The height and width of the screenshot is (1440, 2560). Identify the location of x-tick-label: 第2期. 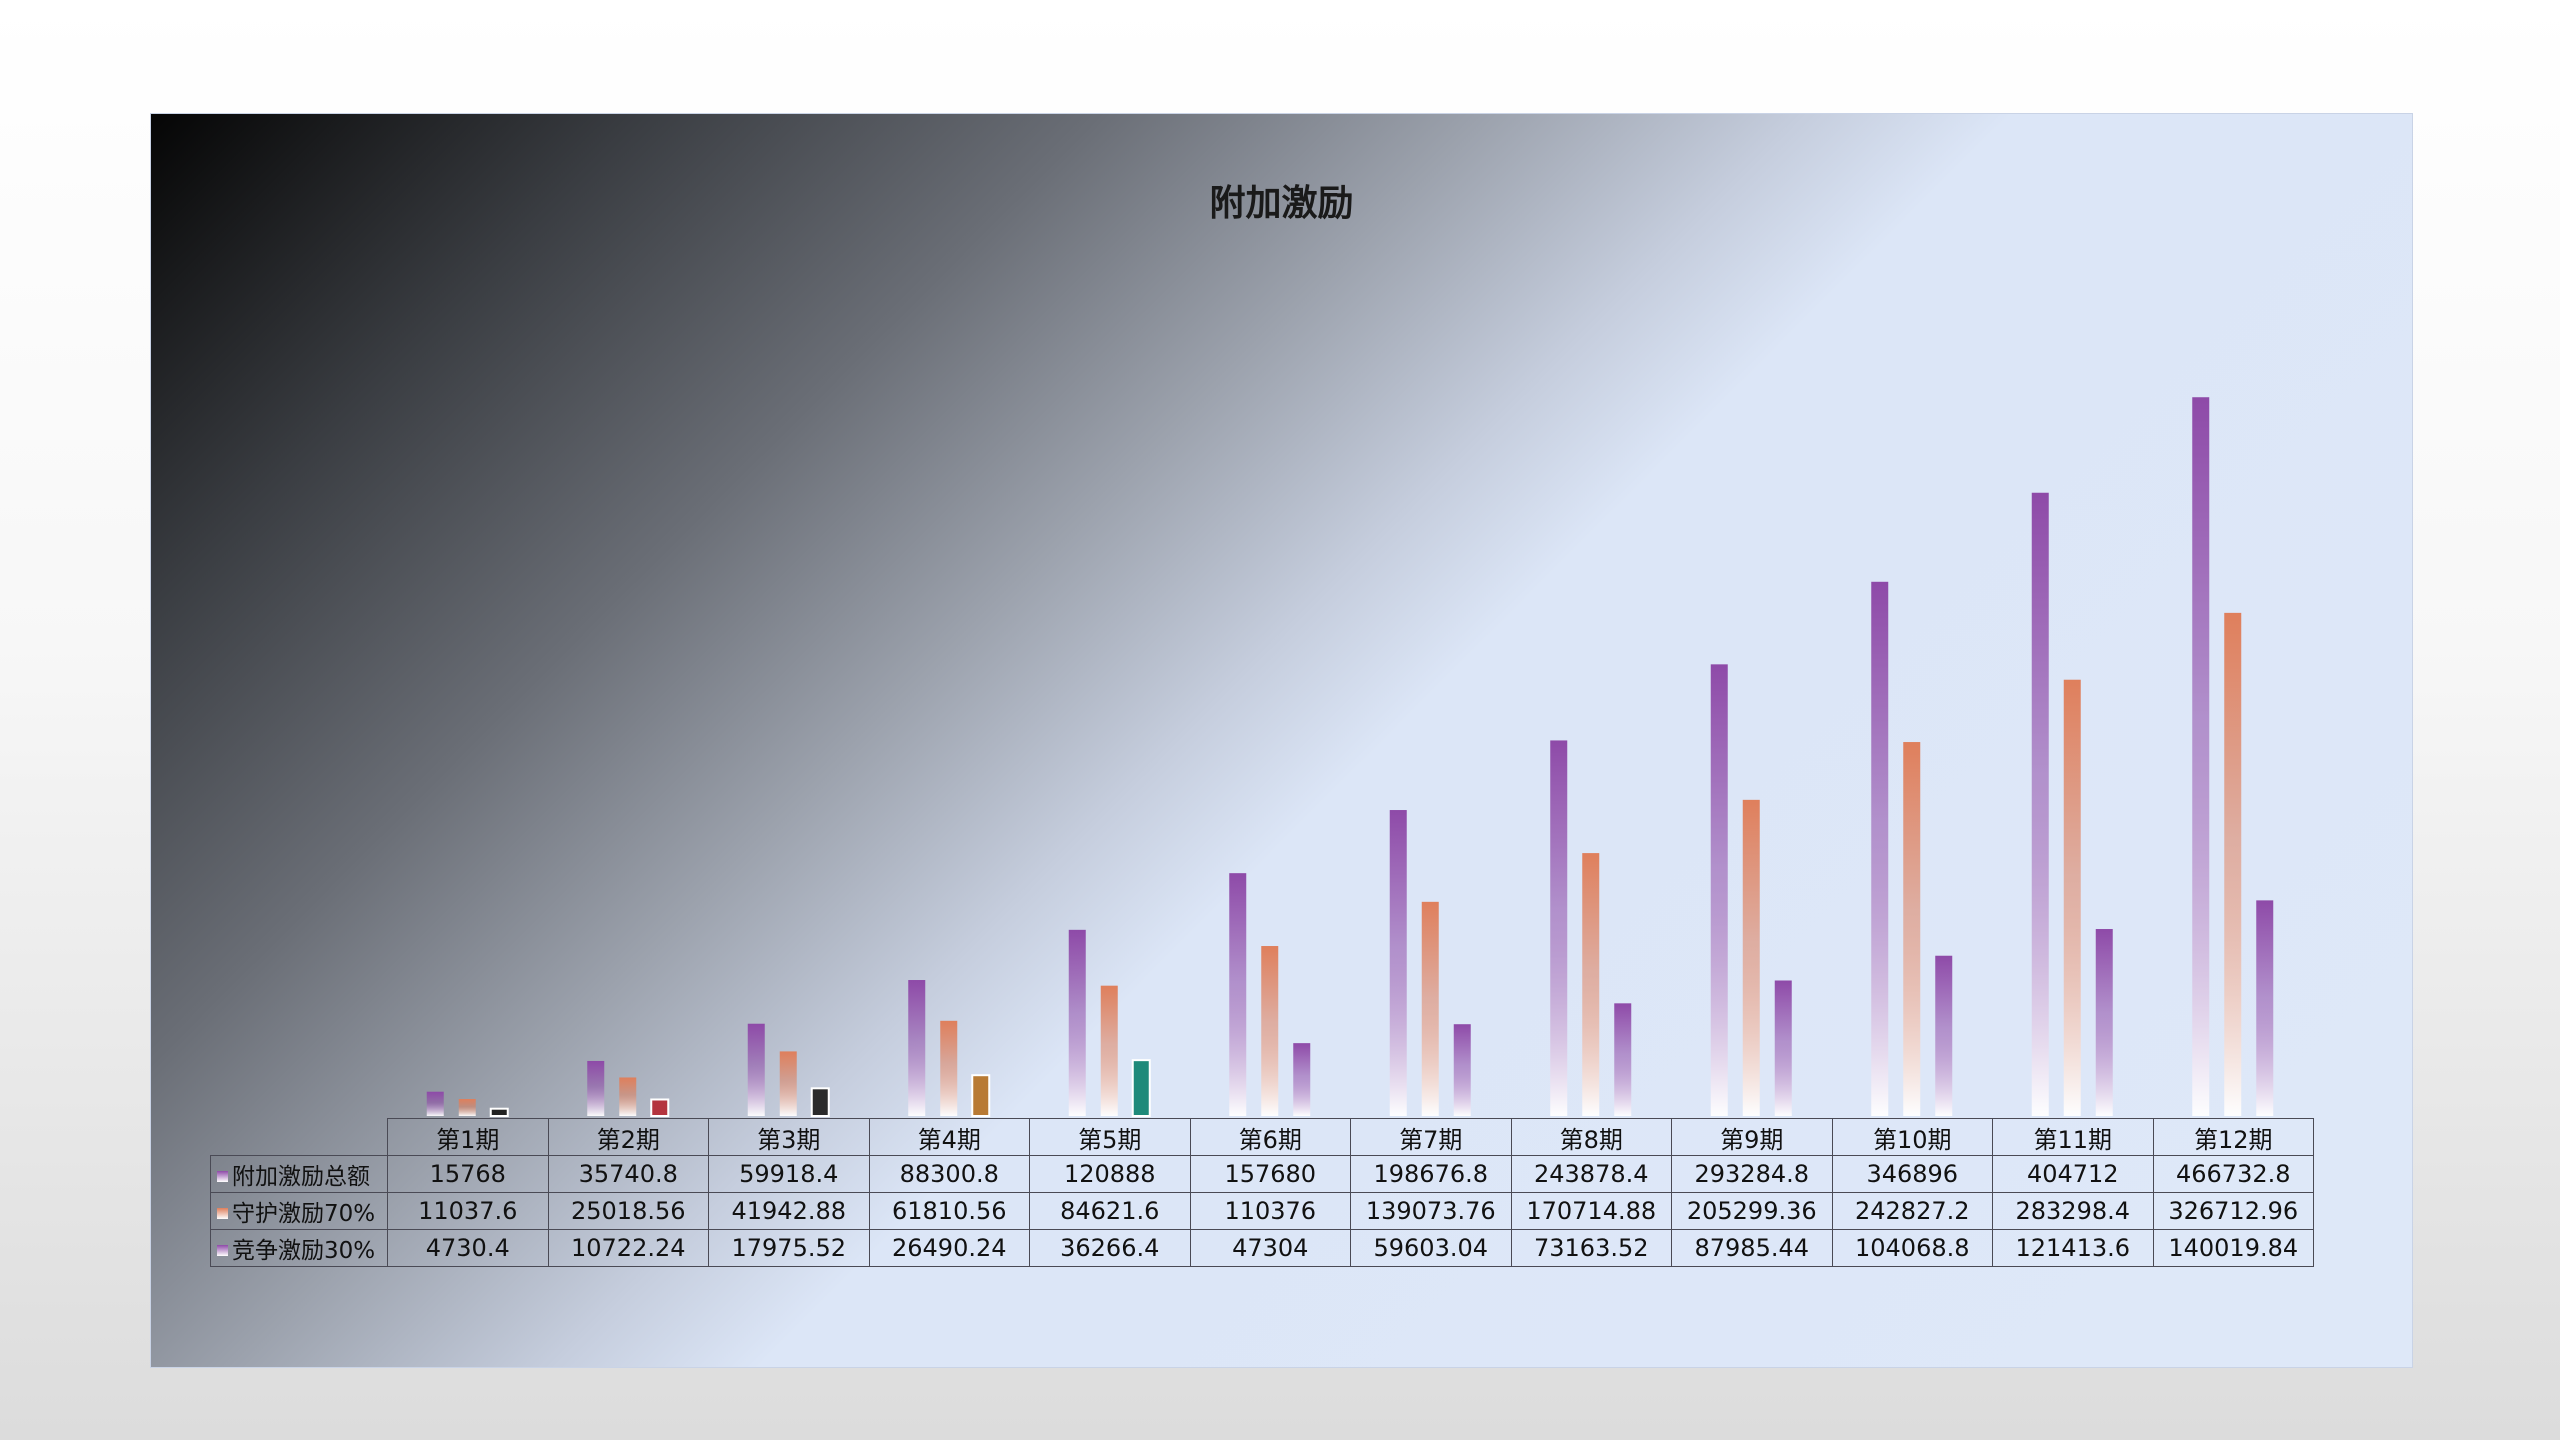
(628, 1137).